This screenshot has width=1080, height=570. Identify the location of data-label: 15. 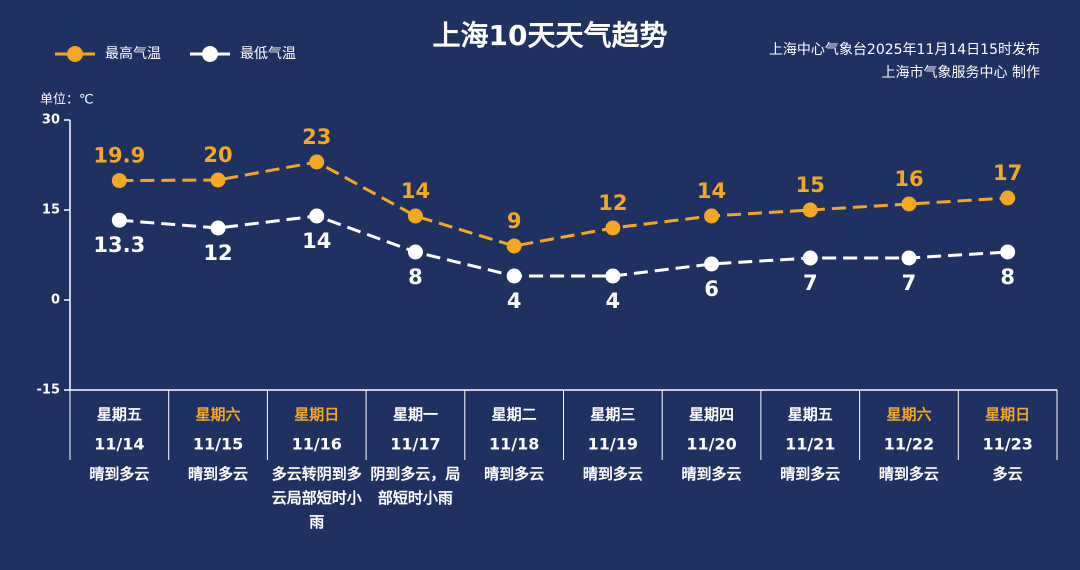
(810, 185).